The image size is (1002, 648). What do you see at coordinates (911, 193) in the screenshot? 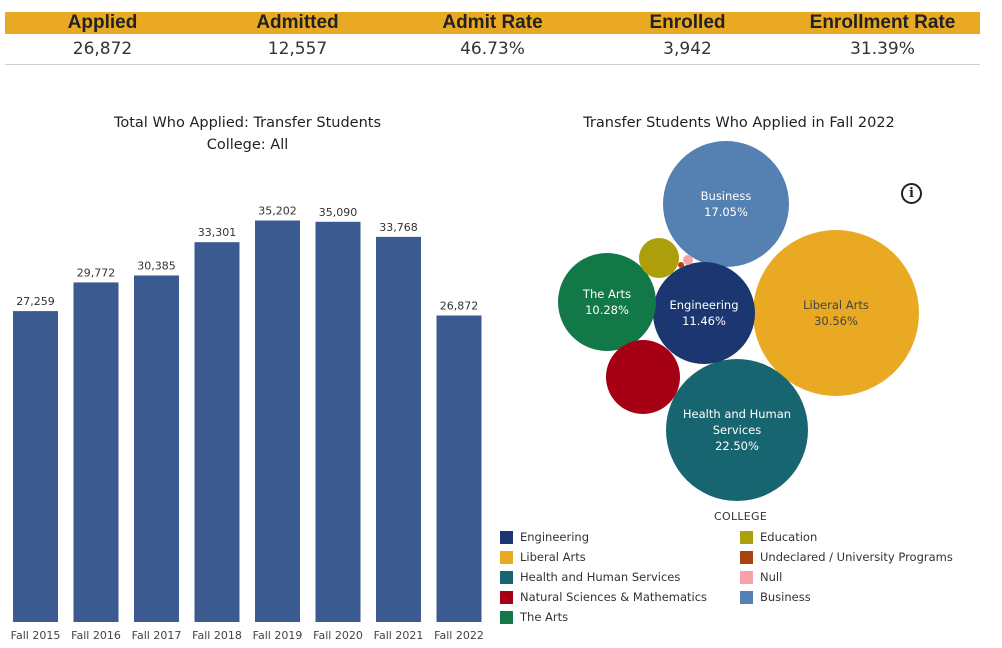
I see `info-circle-icon: i` at bounding box center [911, 193].